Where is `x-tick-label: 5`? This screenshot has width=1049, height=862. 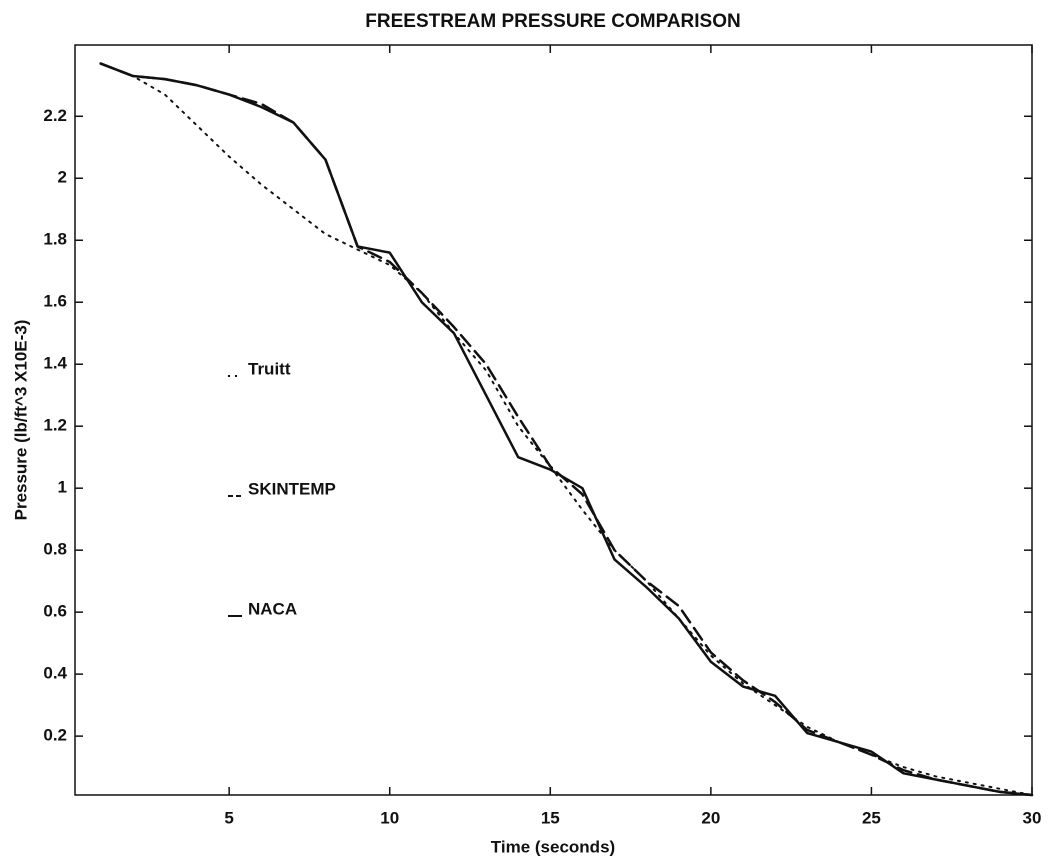 x-tick-label: 5 is located at coordinates (228, 817).